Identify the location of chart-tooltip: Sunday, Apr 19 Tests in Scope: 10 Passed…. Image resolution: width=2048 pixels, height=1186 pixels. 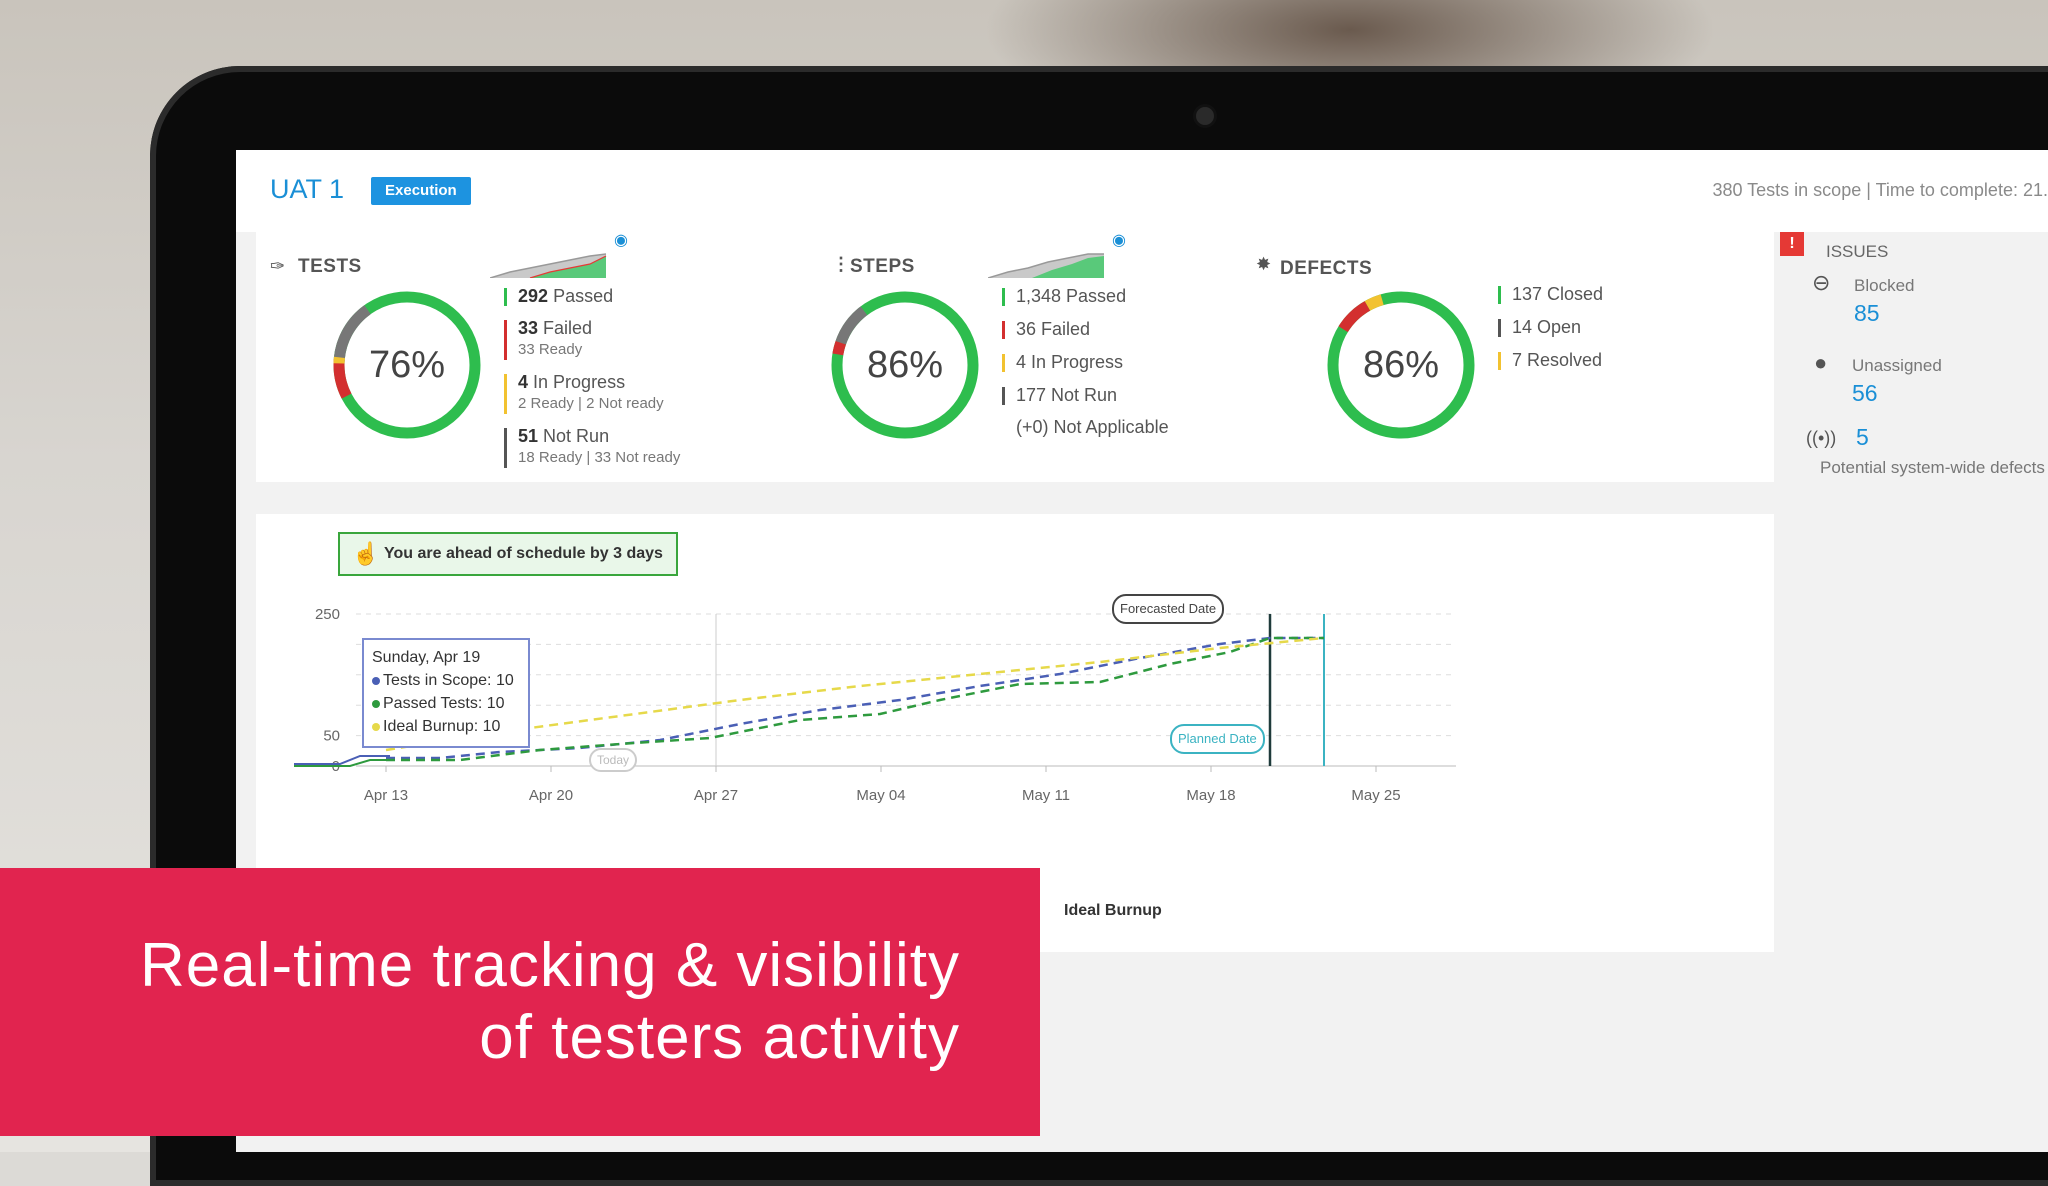
(446, 693).